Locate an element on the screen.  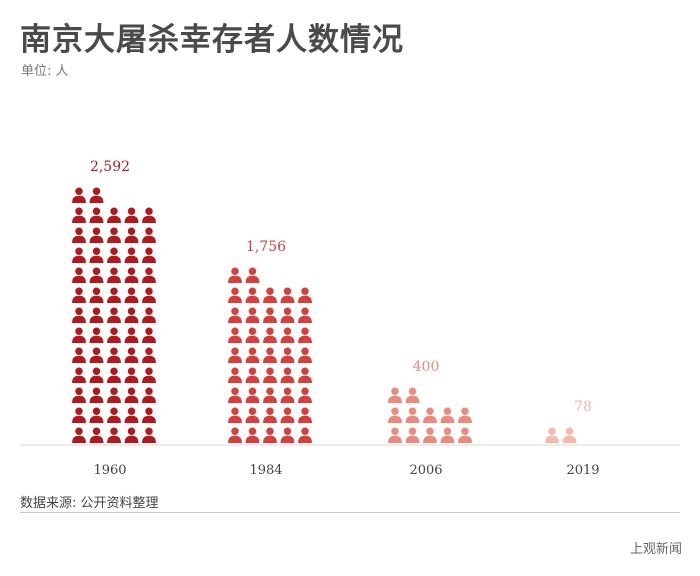
x-tick-1960: 1960 is located at coordinates (109, 470).